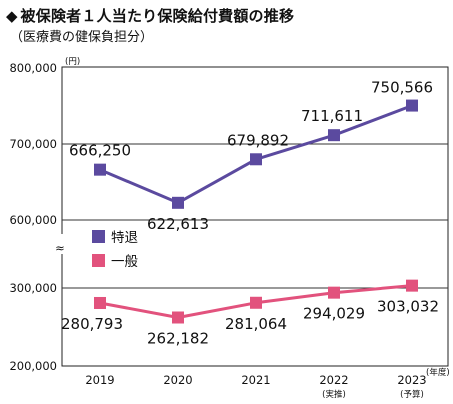  What do you see at coordinates (100, 151) in the screenshot?
I see `data-label: 666,250` at bounding box center [100, 151].